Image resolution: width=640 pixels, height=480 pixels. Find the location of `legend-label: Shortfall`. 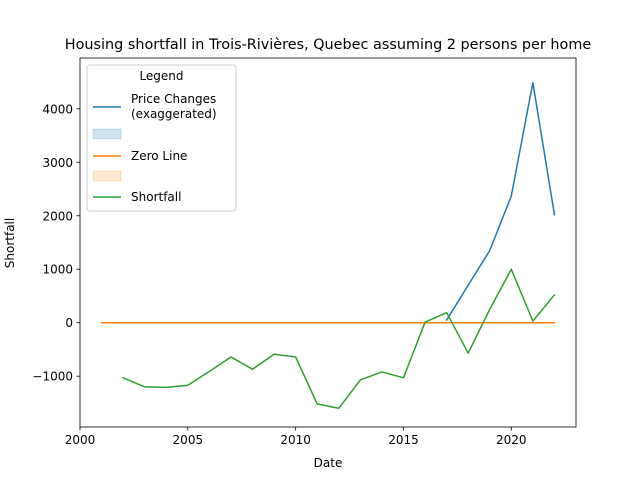

legend-label: Shortfall is located at coordinates (156, 197).